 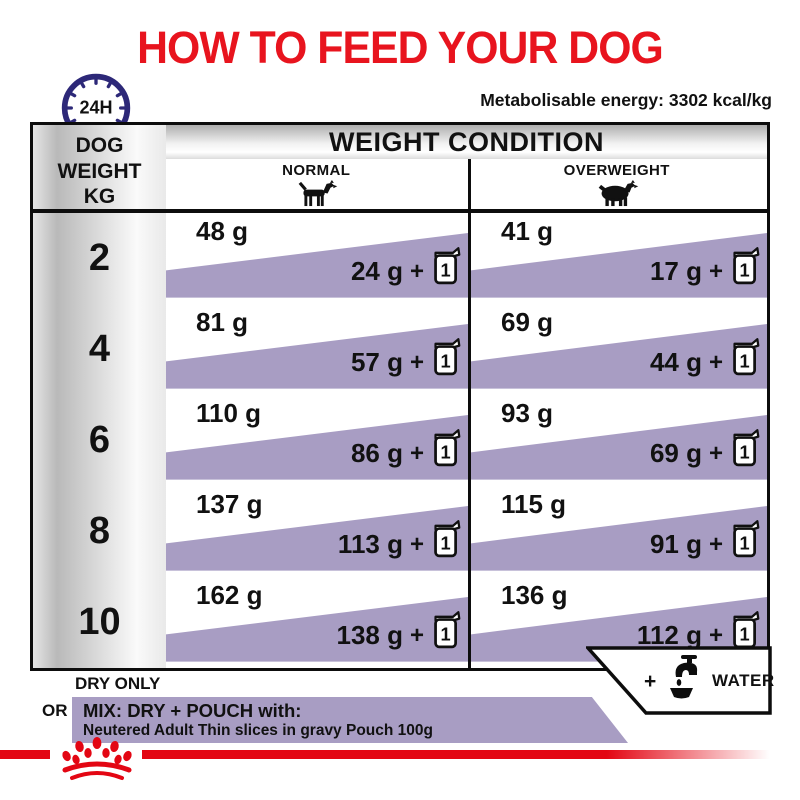 What do you see at coordinates (406, 360) in the screenshot?
I see `mix-amount-group: 57 g + 1` at bounding box center [406, 360].